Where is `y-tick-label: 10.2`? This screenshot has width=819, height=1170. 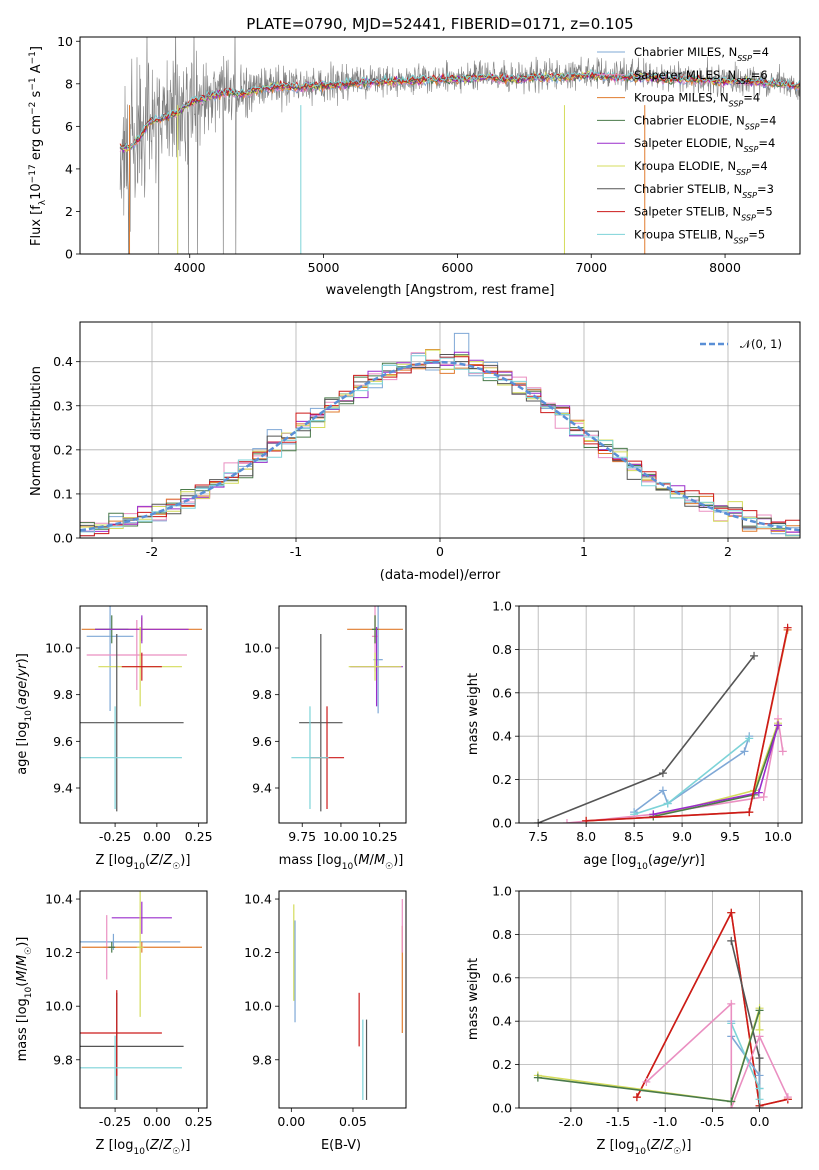
y-tick-label: 10.2 is located at coordinates (258, 952).